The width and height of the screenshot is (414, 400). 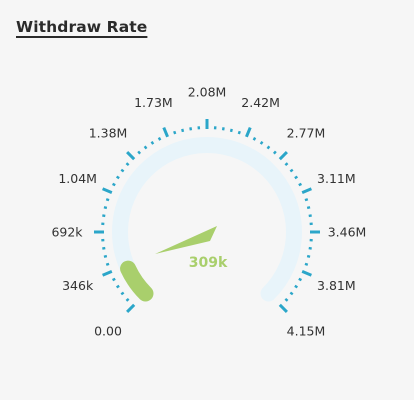 I want to click on panel-title: Withdraw Rate, so click(x=82, y=27).